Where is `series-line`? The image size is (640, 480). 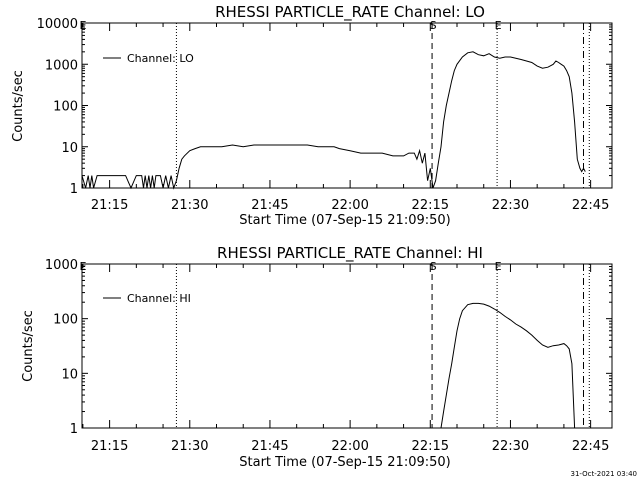 series-line is located at coordinates (508, 365).